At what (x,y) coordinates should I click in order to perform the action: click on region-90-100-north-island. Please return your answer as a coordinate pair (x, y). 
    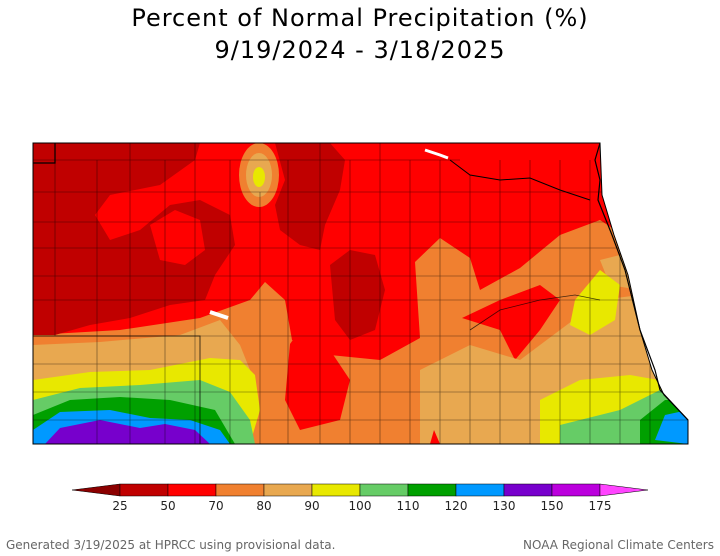
    Looking at the image, I should click on (259, 177).